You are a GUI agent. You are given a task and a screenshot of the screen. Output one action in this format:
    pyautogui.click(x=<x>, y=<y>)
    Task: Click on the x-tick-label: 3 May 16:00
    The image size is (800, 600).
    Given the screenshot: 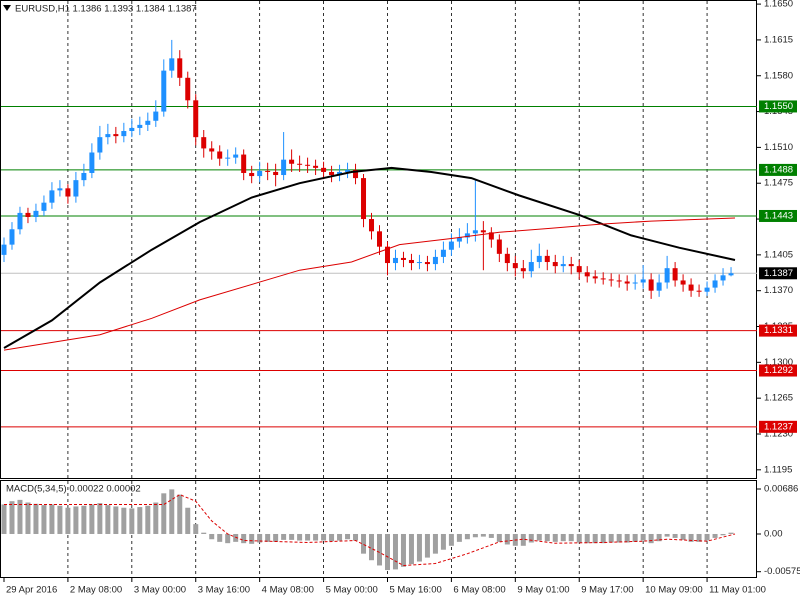 What is the action you would take?
    pyautogui.click(x=224, y=590)
    